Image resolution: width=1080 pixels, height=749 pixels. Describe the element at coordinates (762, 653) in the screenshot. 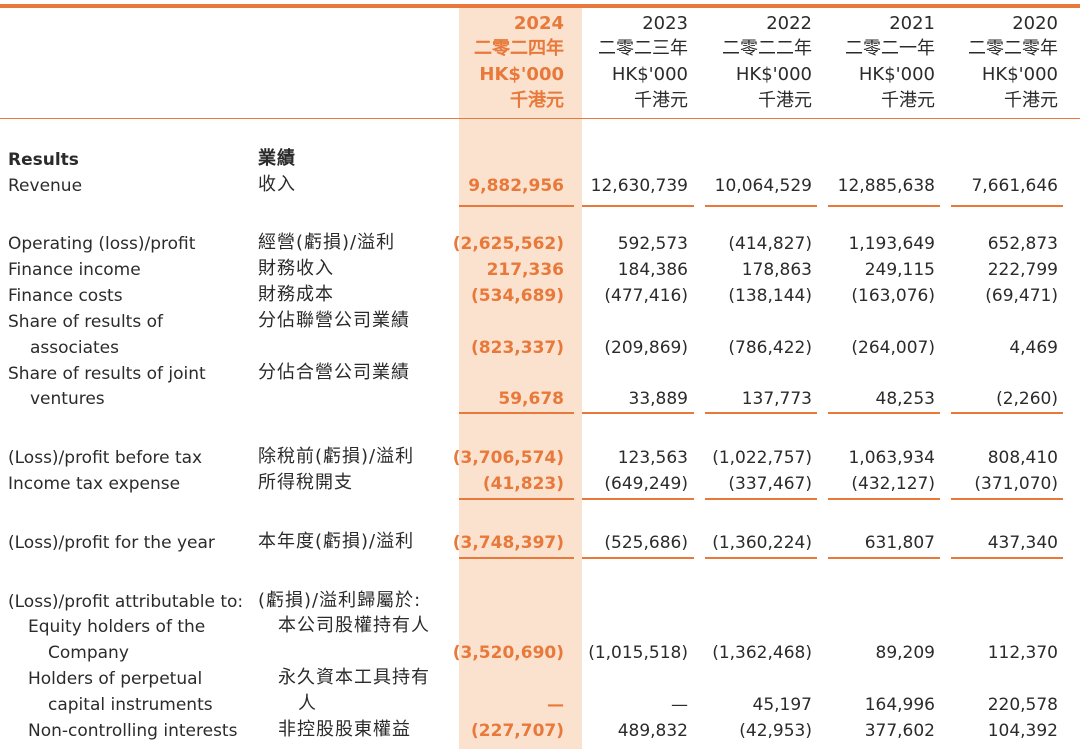

I see `cell-value: (1,362,468)` at that location.